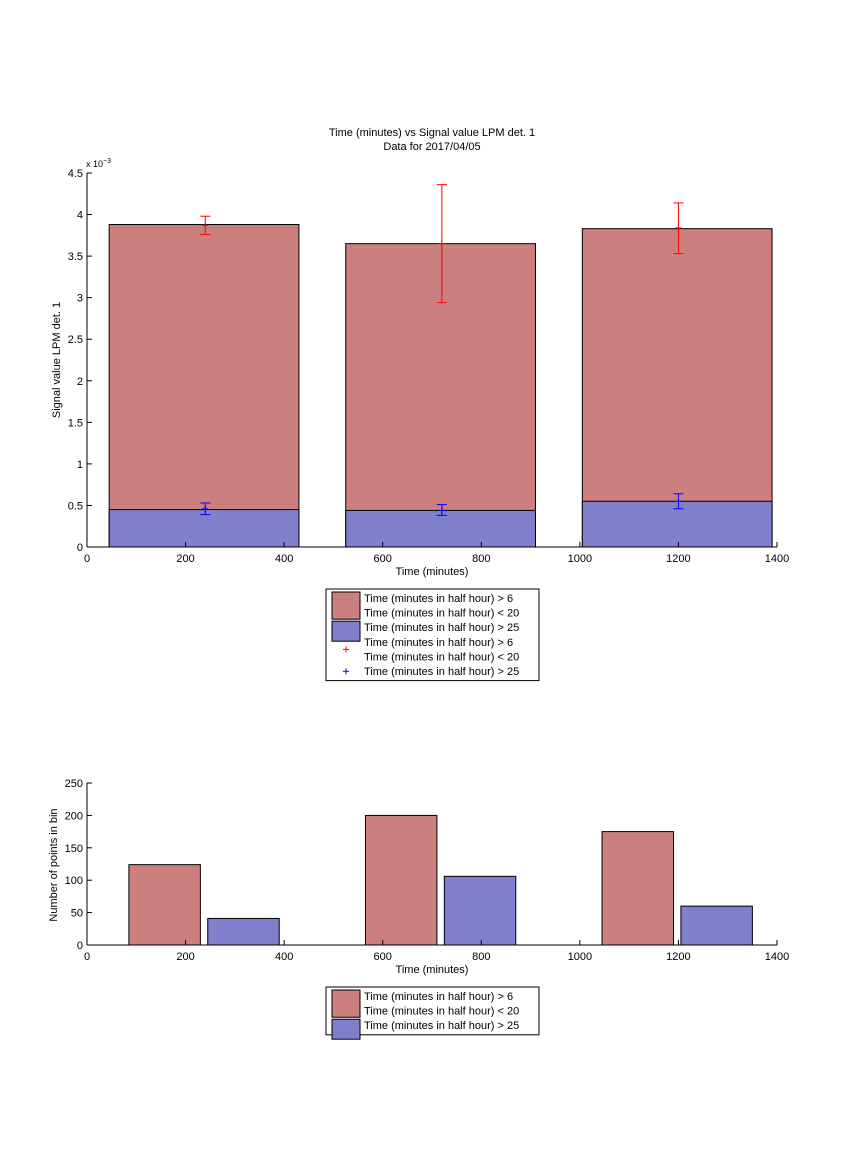 The height and width of the screenshot is (1152, 864). I want to click on y-tick-label: 50, so click(77, 914).